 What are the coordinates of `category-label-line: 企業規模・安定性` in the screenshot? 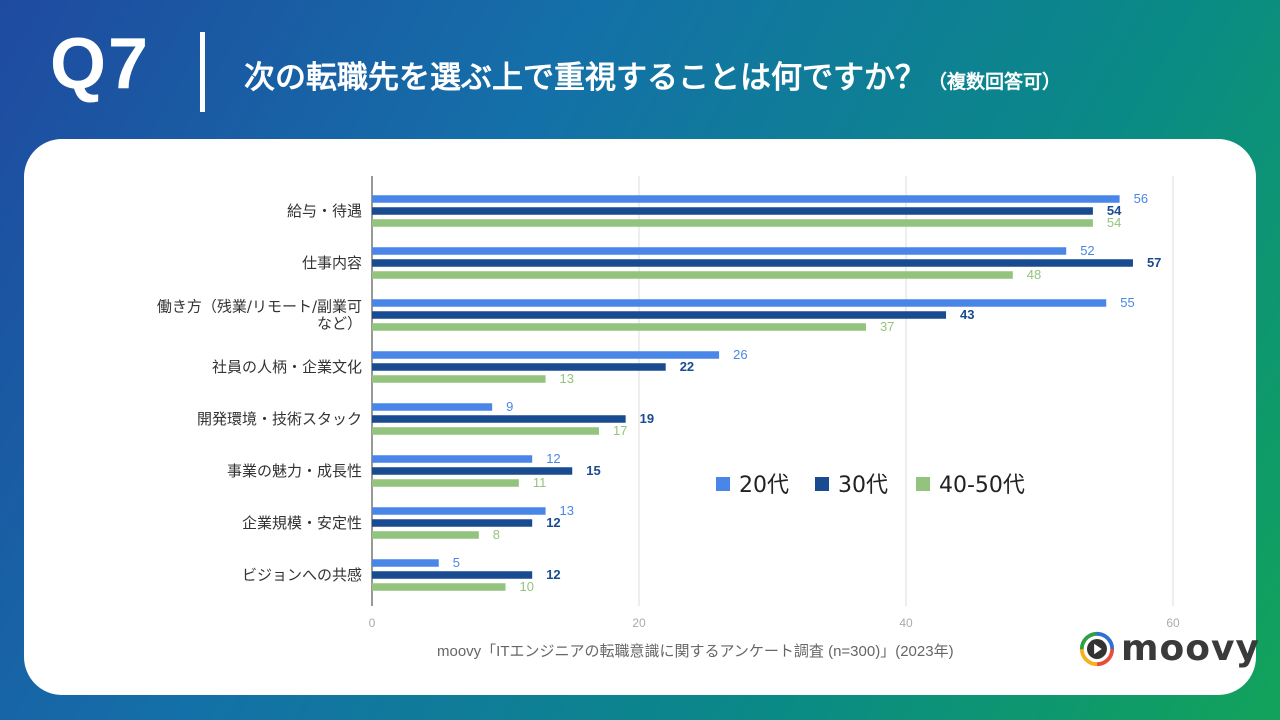 It's located at (302, 523).